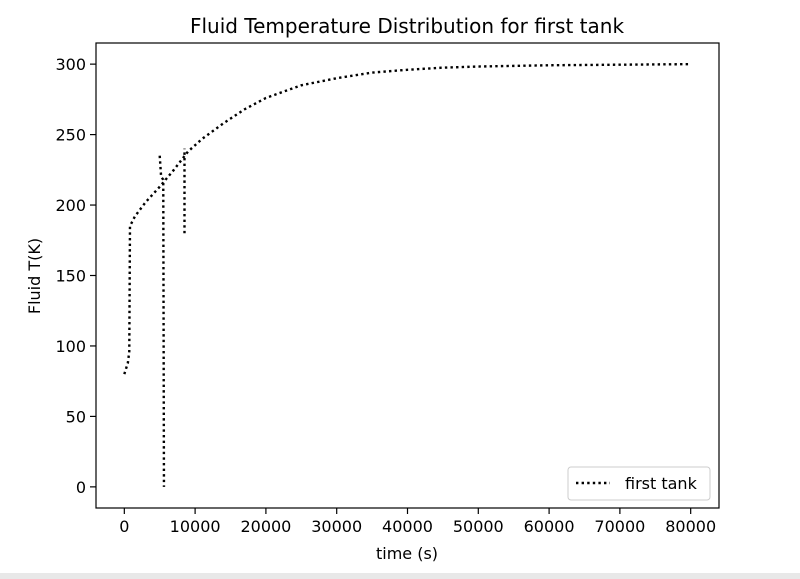  I want to click on y-axis-label: Fluid T(K), so click(34, 276).